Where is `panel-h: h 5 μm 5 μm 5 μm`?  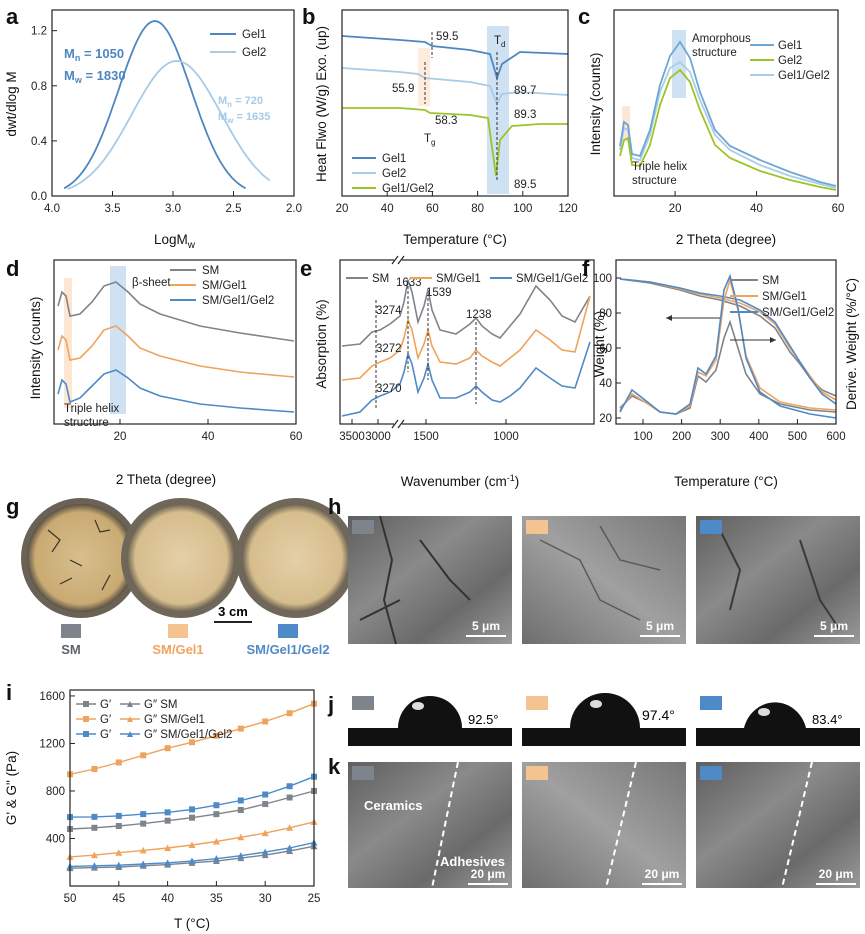
panel-h: h 5 μm 5 μm 5 μm is located at coordinates (594, 569).